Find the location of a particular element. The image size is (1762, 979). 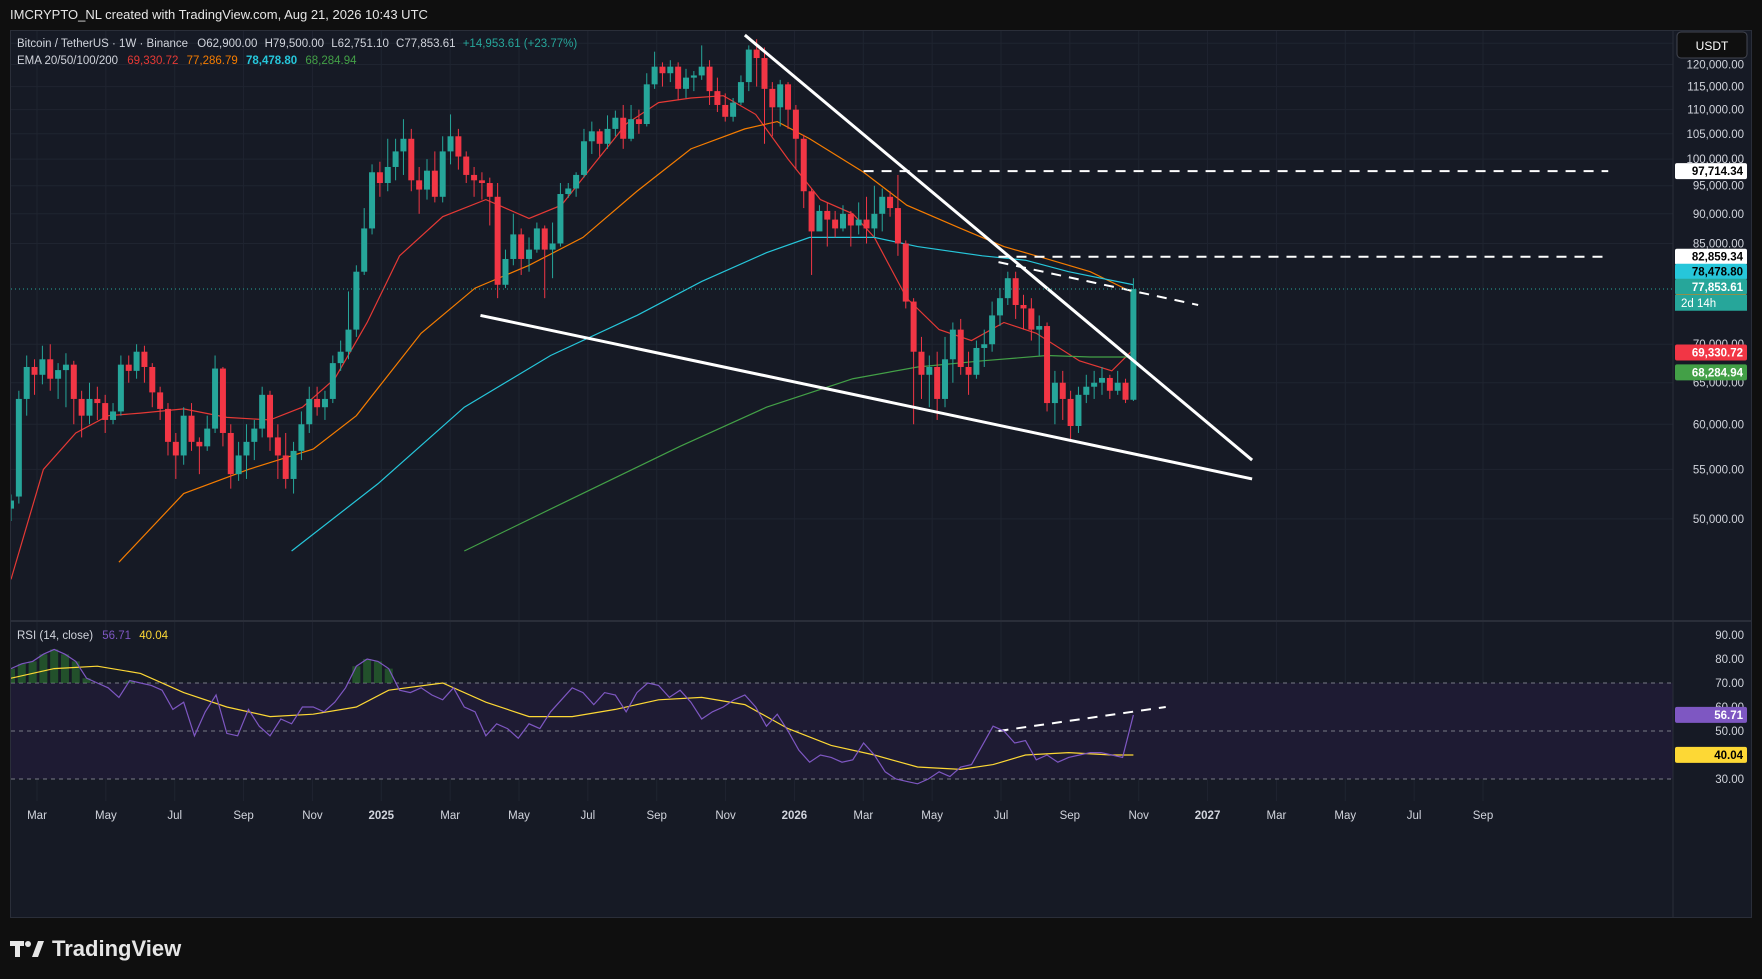

time-tick-label: Jul is located at coordinates (174, 816).